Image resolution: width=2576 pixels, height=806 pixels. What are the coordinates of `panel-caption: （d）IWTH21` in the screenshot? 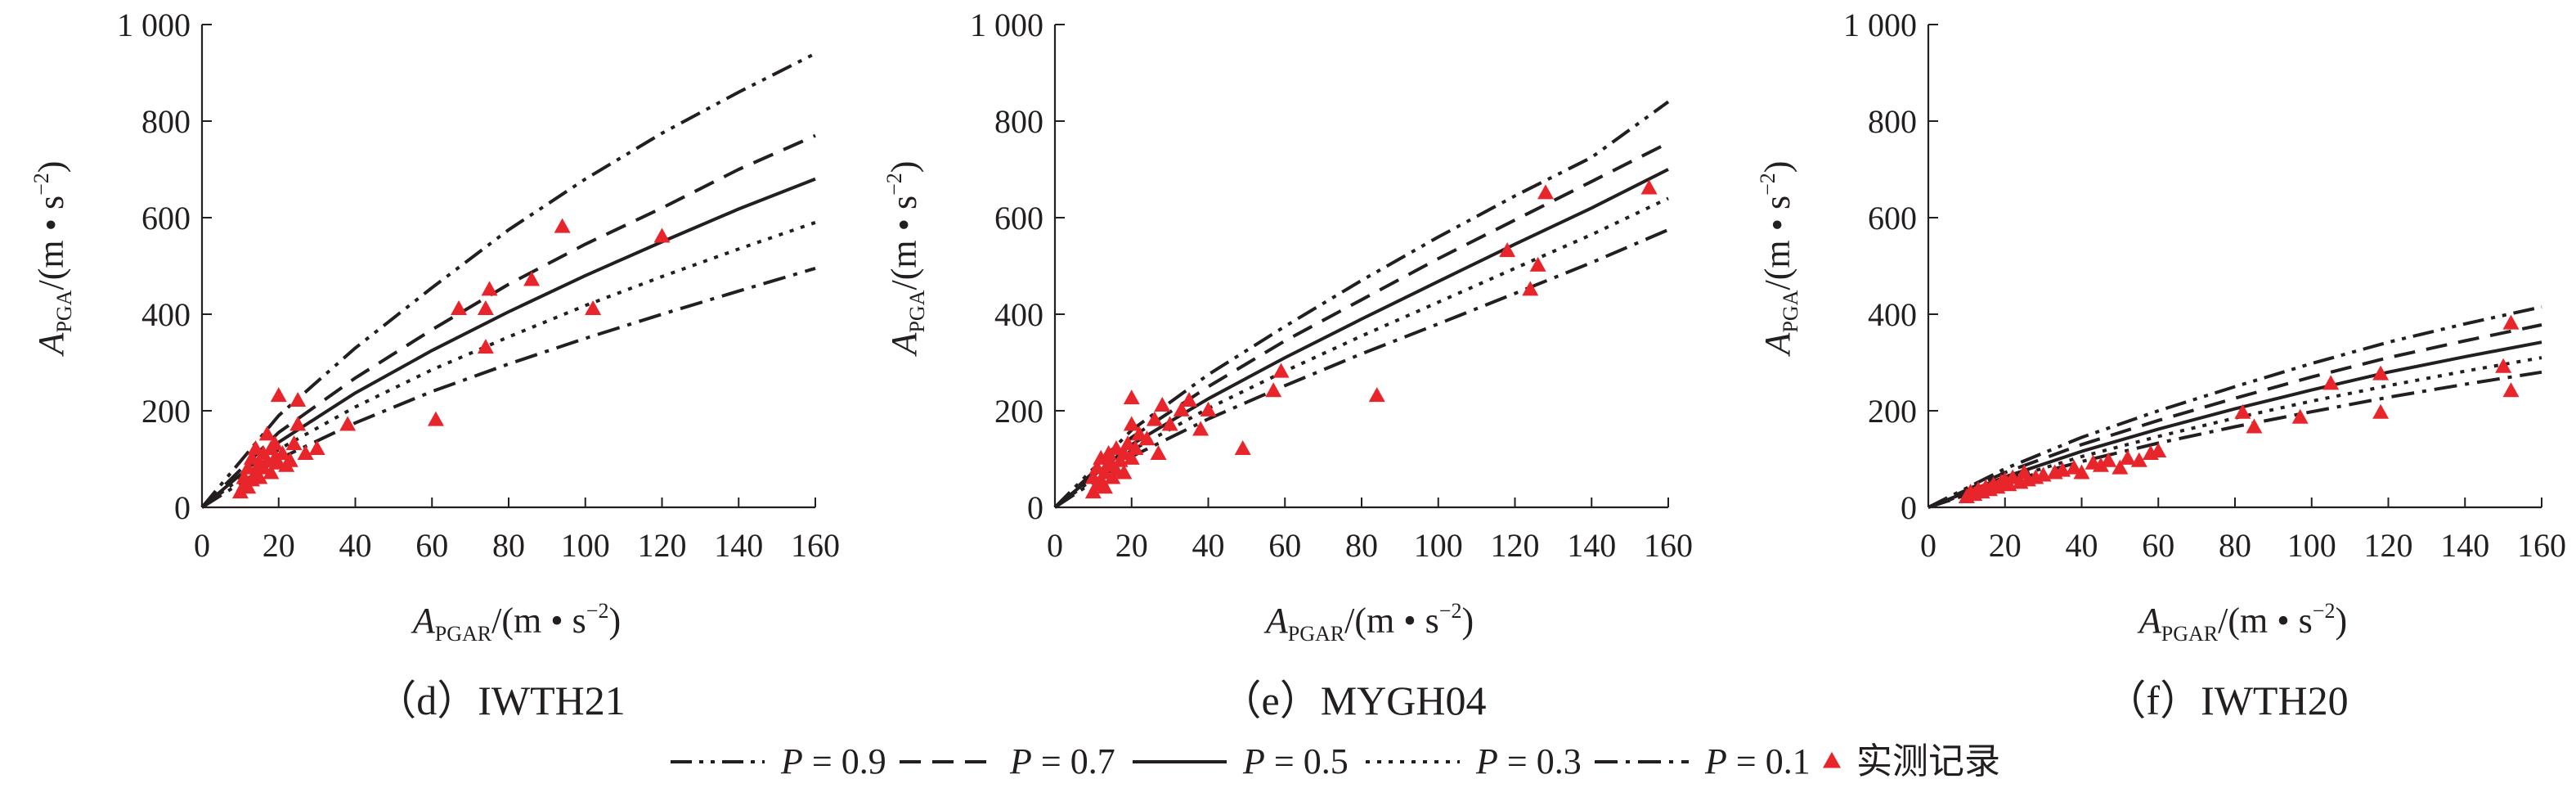 It's located at (500, 700).